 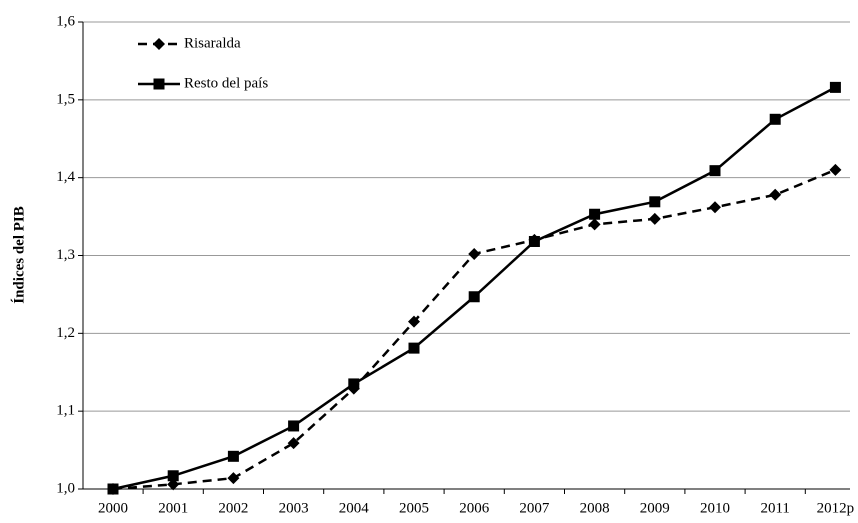 I want to click on y-axis-label: Índices del PIB, so click(x=18, y=255).